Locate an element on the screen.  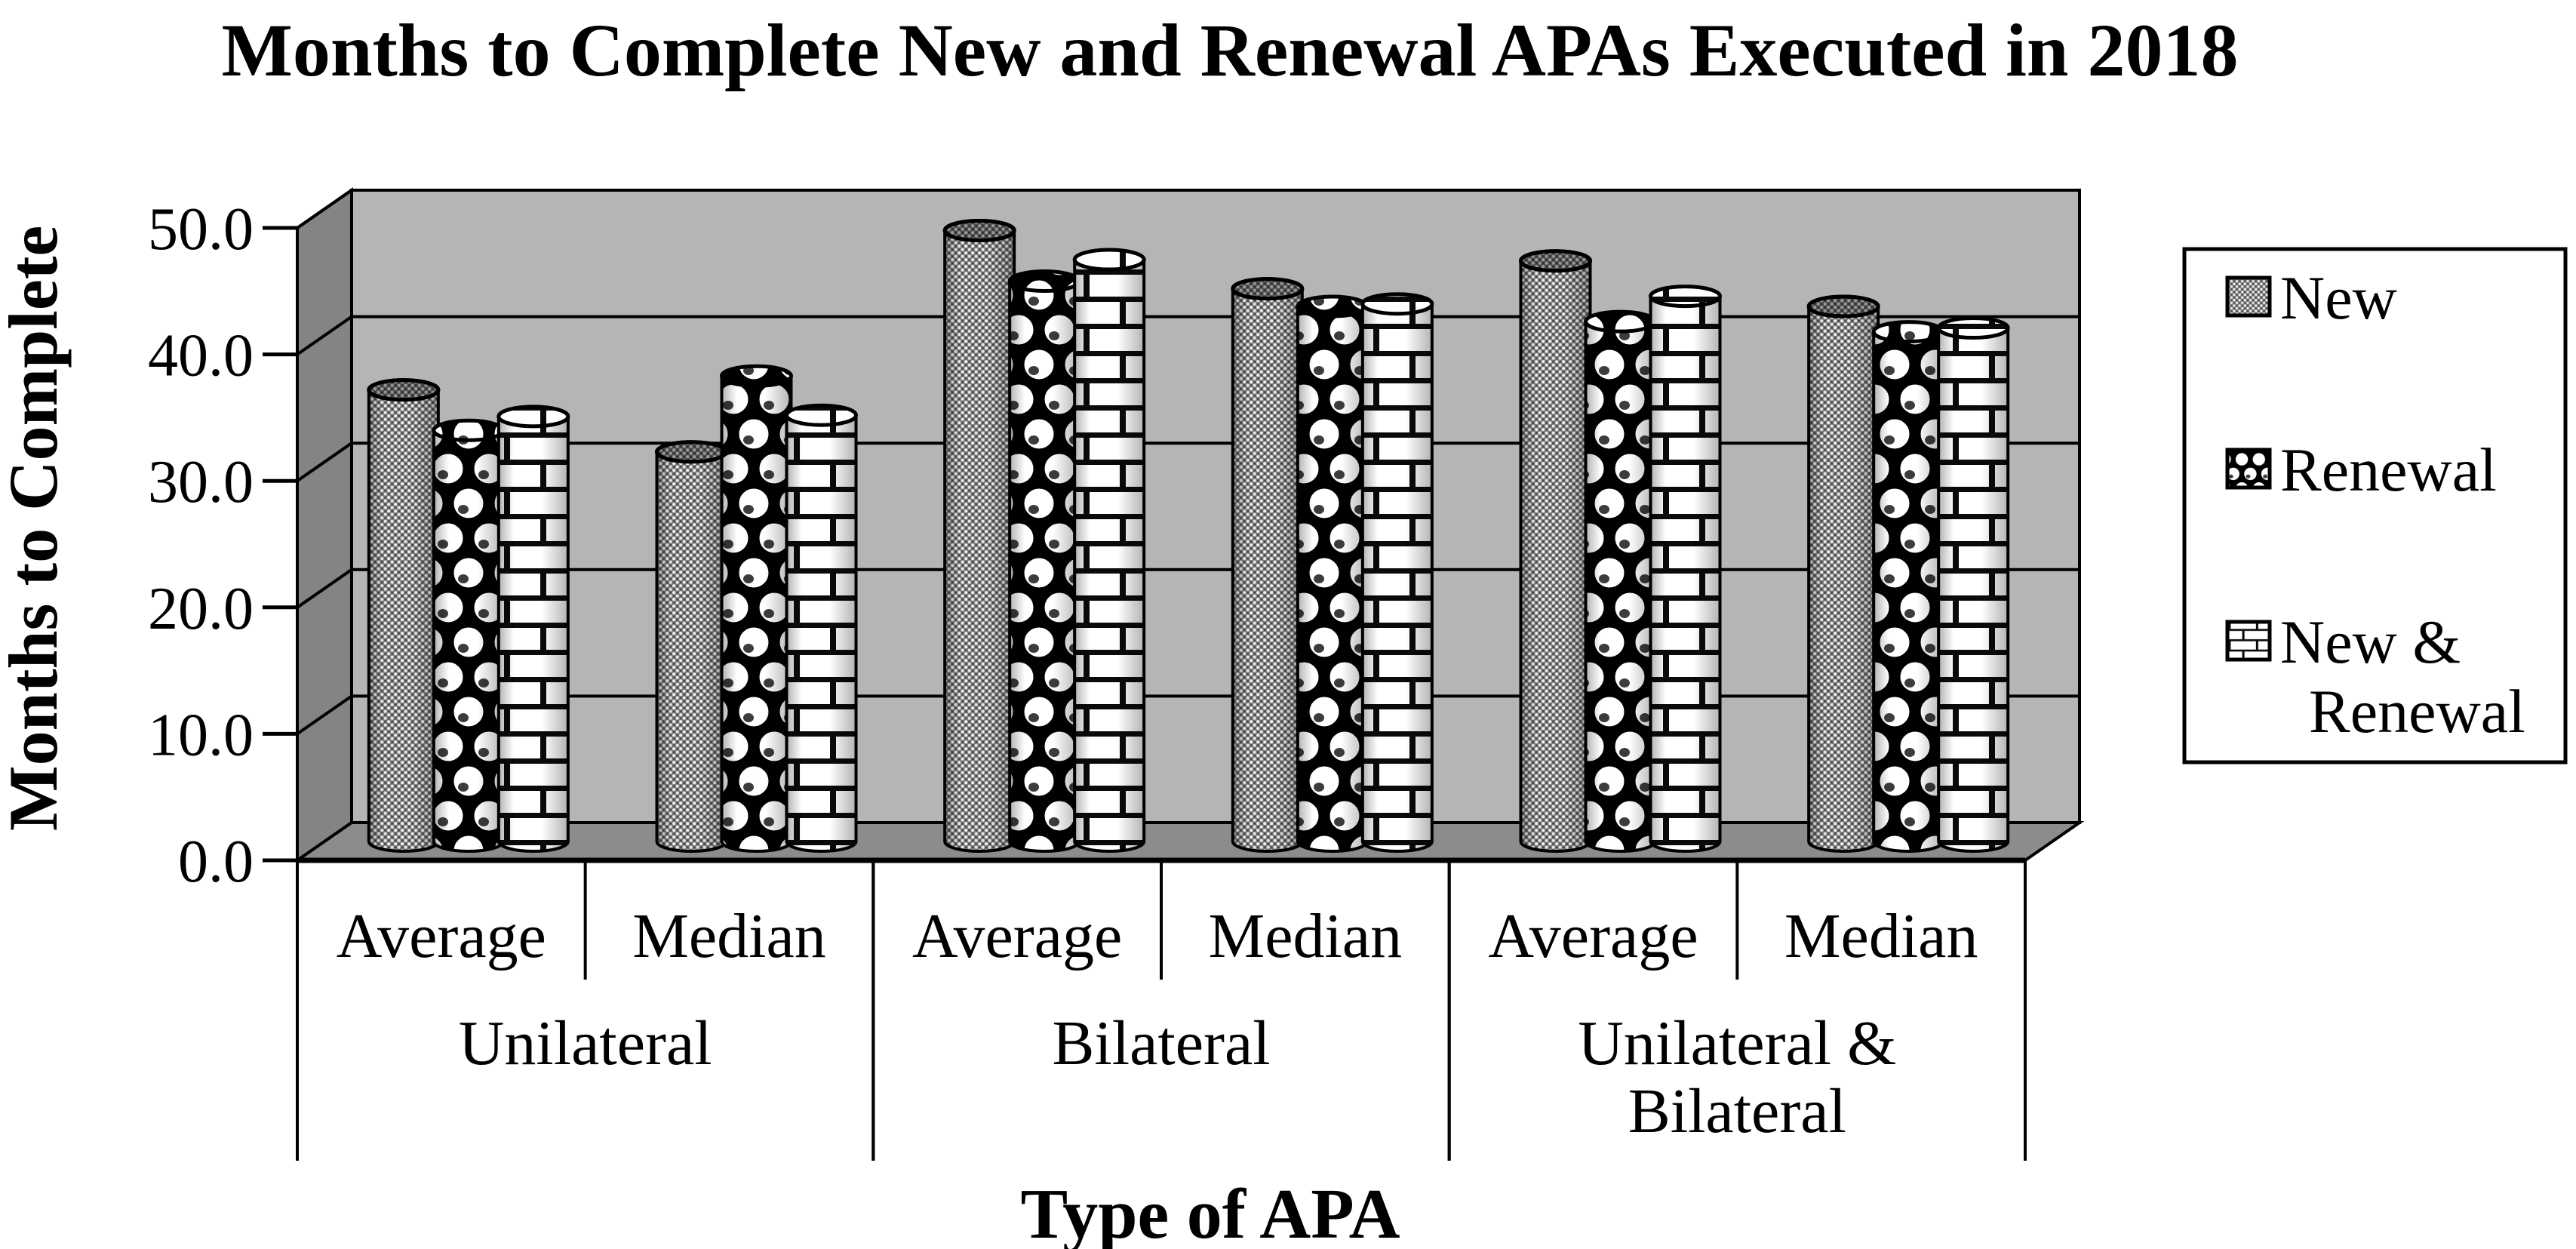
legend-item-new: New is located at coordinates (2311, 297).